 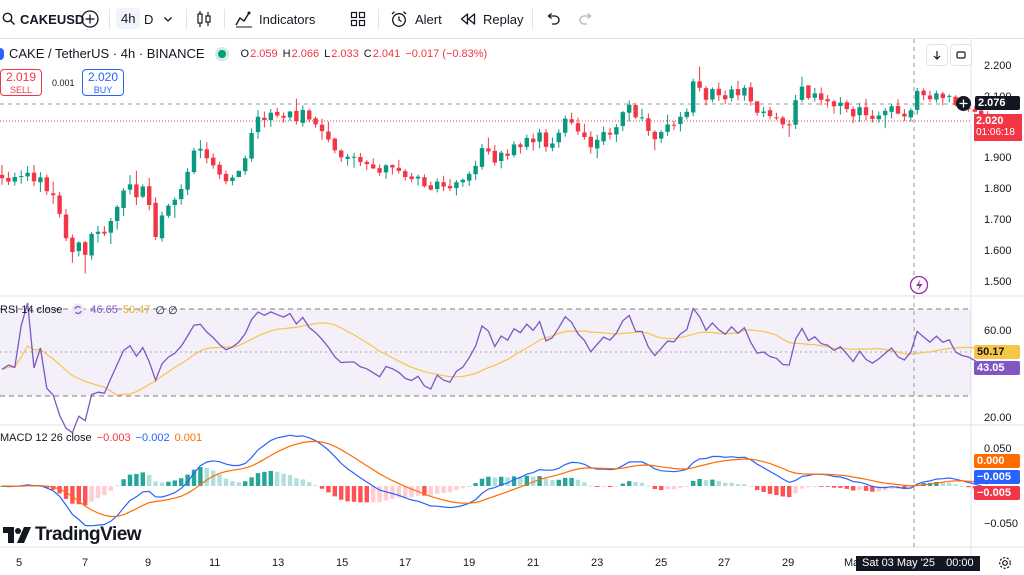 What do you see at coordinates (204, 19) in the screenshot?
I see `chart-type-button` at bounding box center [204, 19].